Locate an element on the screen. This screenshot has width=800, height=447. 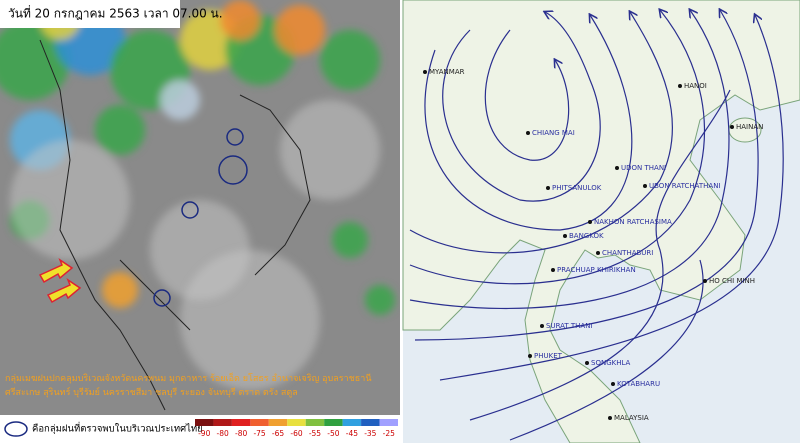
city-label: HANOI is located at coordinates (695, 86).